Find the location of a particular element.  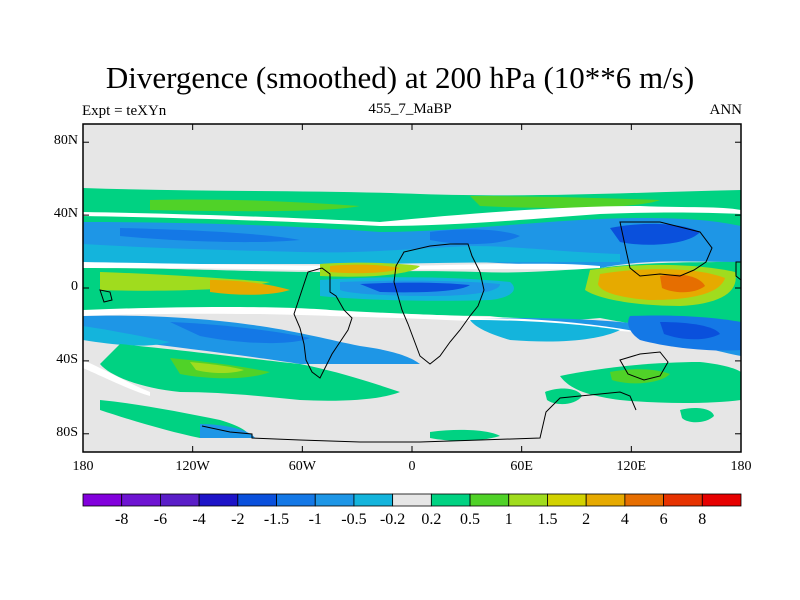

contour-warmpool-red is located at coordinates (682, 283).